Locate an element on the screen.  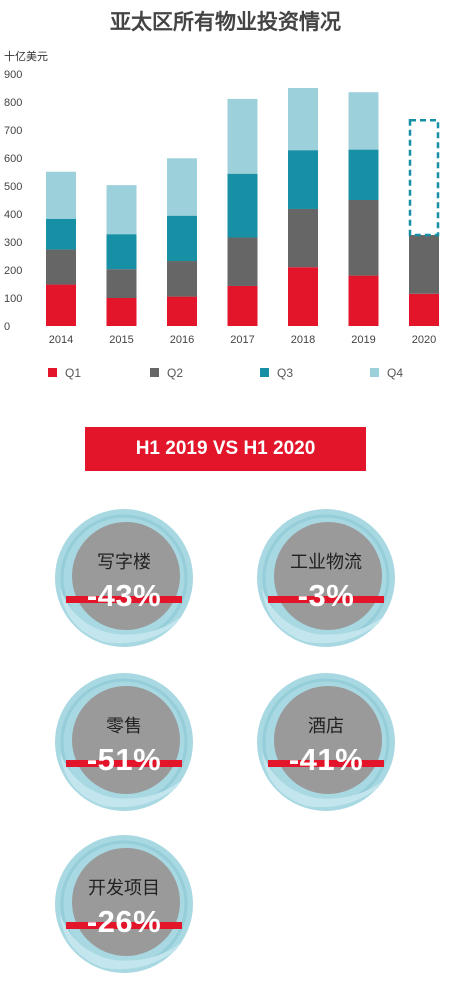
y-tick-label: 700 is located at coordinates (13, 131).